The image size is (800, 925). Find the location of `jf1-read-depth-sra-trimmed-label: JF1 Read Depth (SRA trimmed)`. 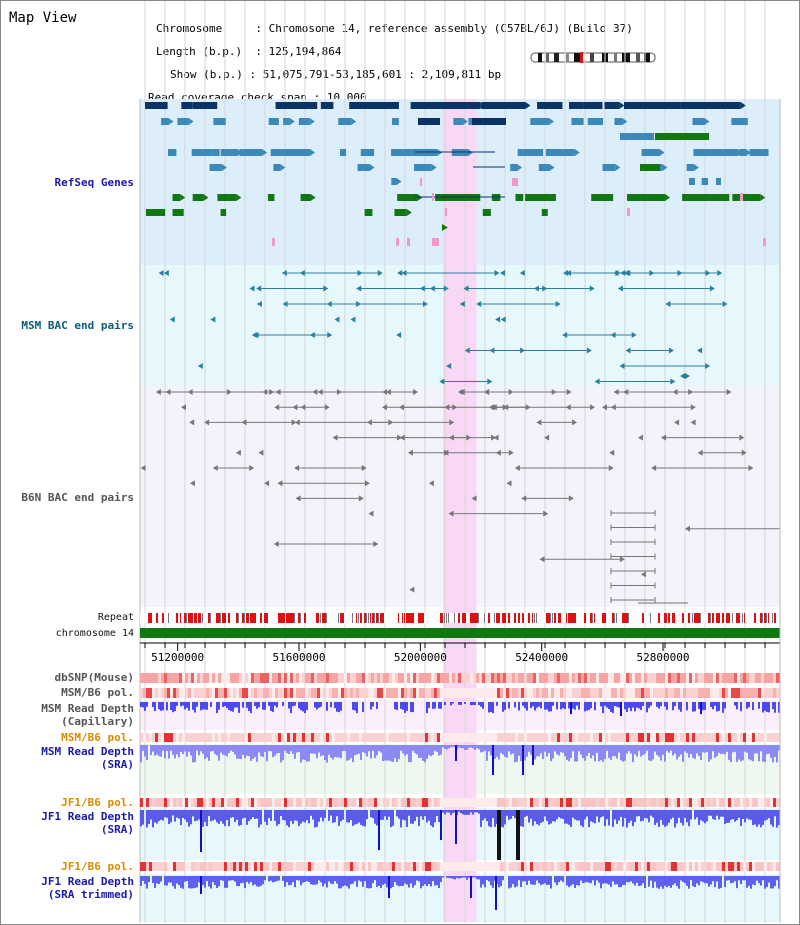

jf1-read-depth-sra-trimmed-label: JF1 Read Depth (SRA trimmed) is located at coordinates (87, 888).